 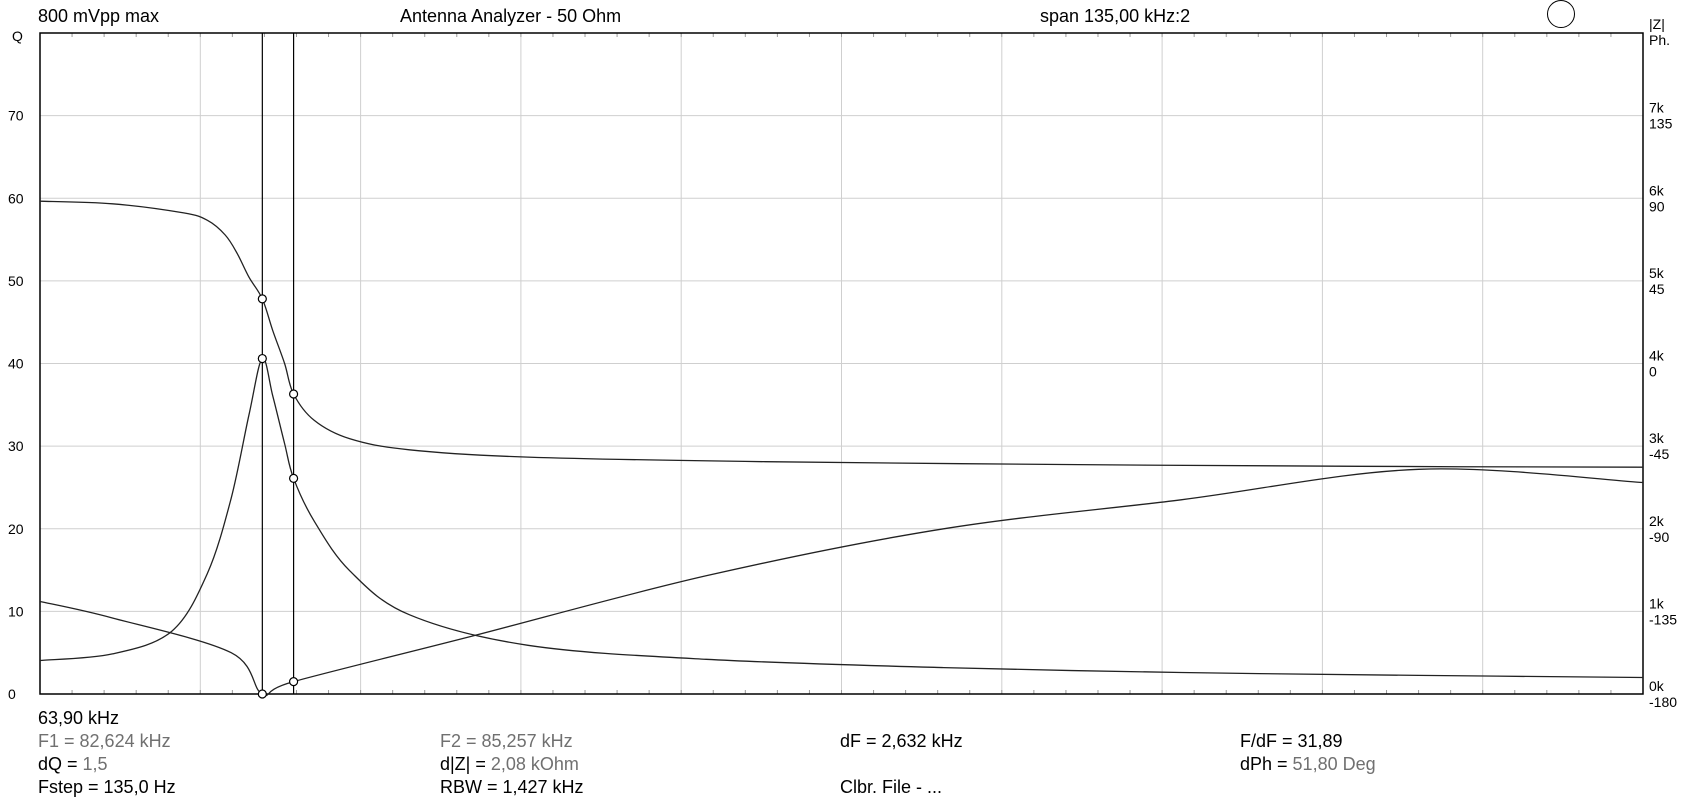 I want to click on rbw-readout: RBW = 1,427 kHz, so click(x=512, y=787).